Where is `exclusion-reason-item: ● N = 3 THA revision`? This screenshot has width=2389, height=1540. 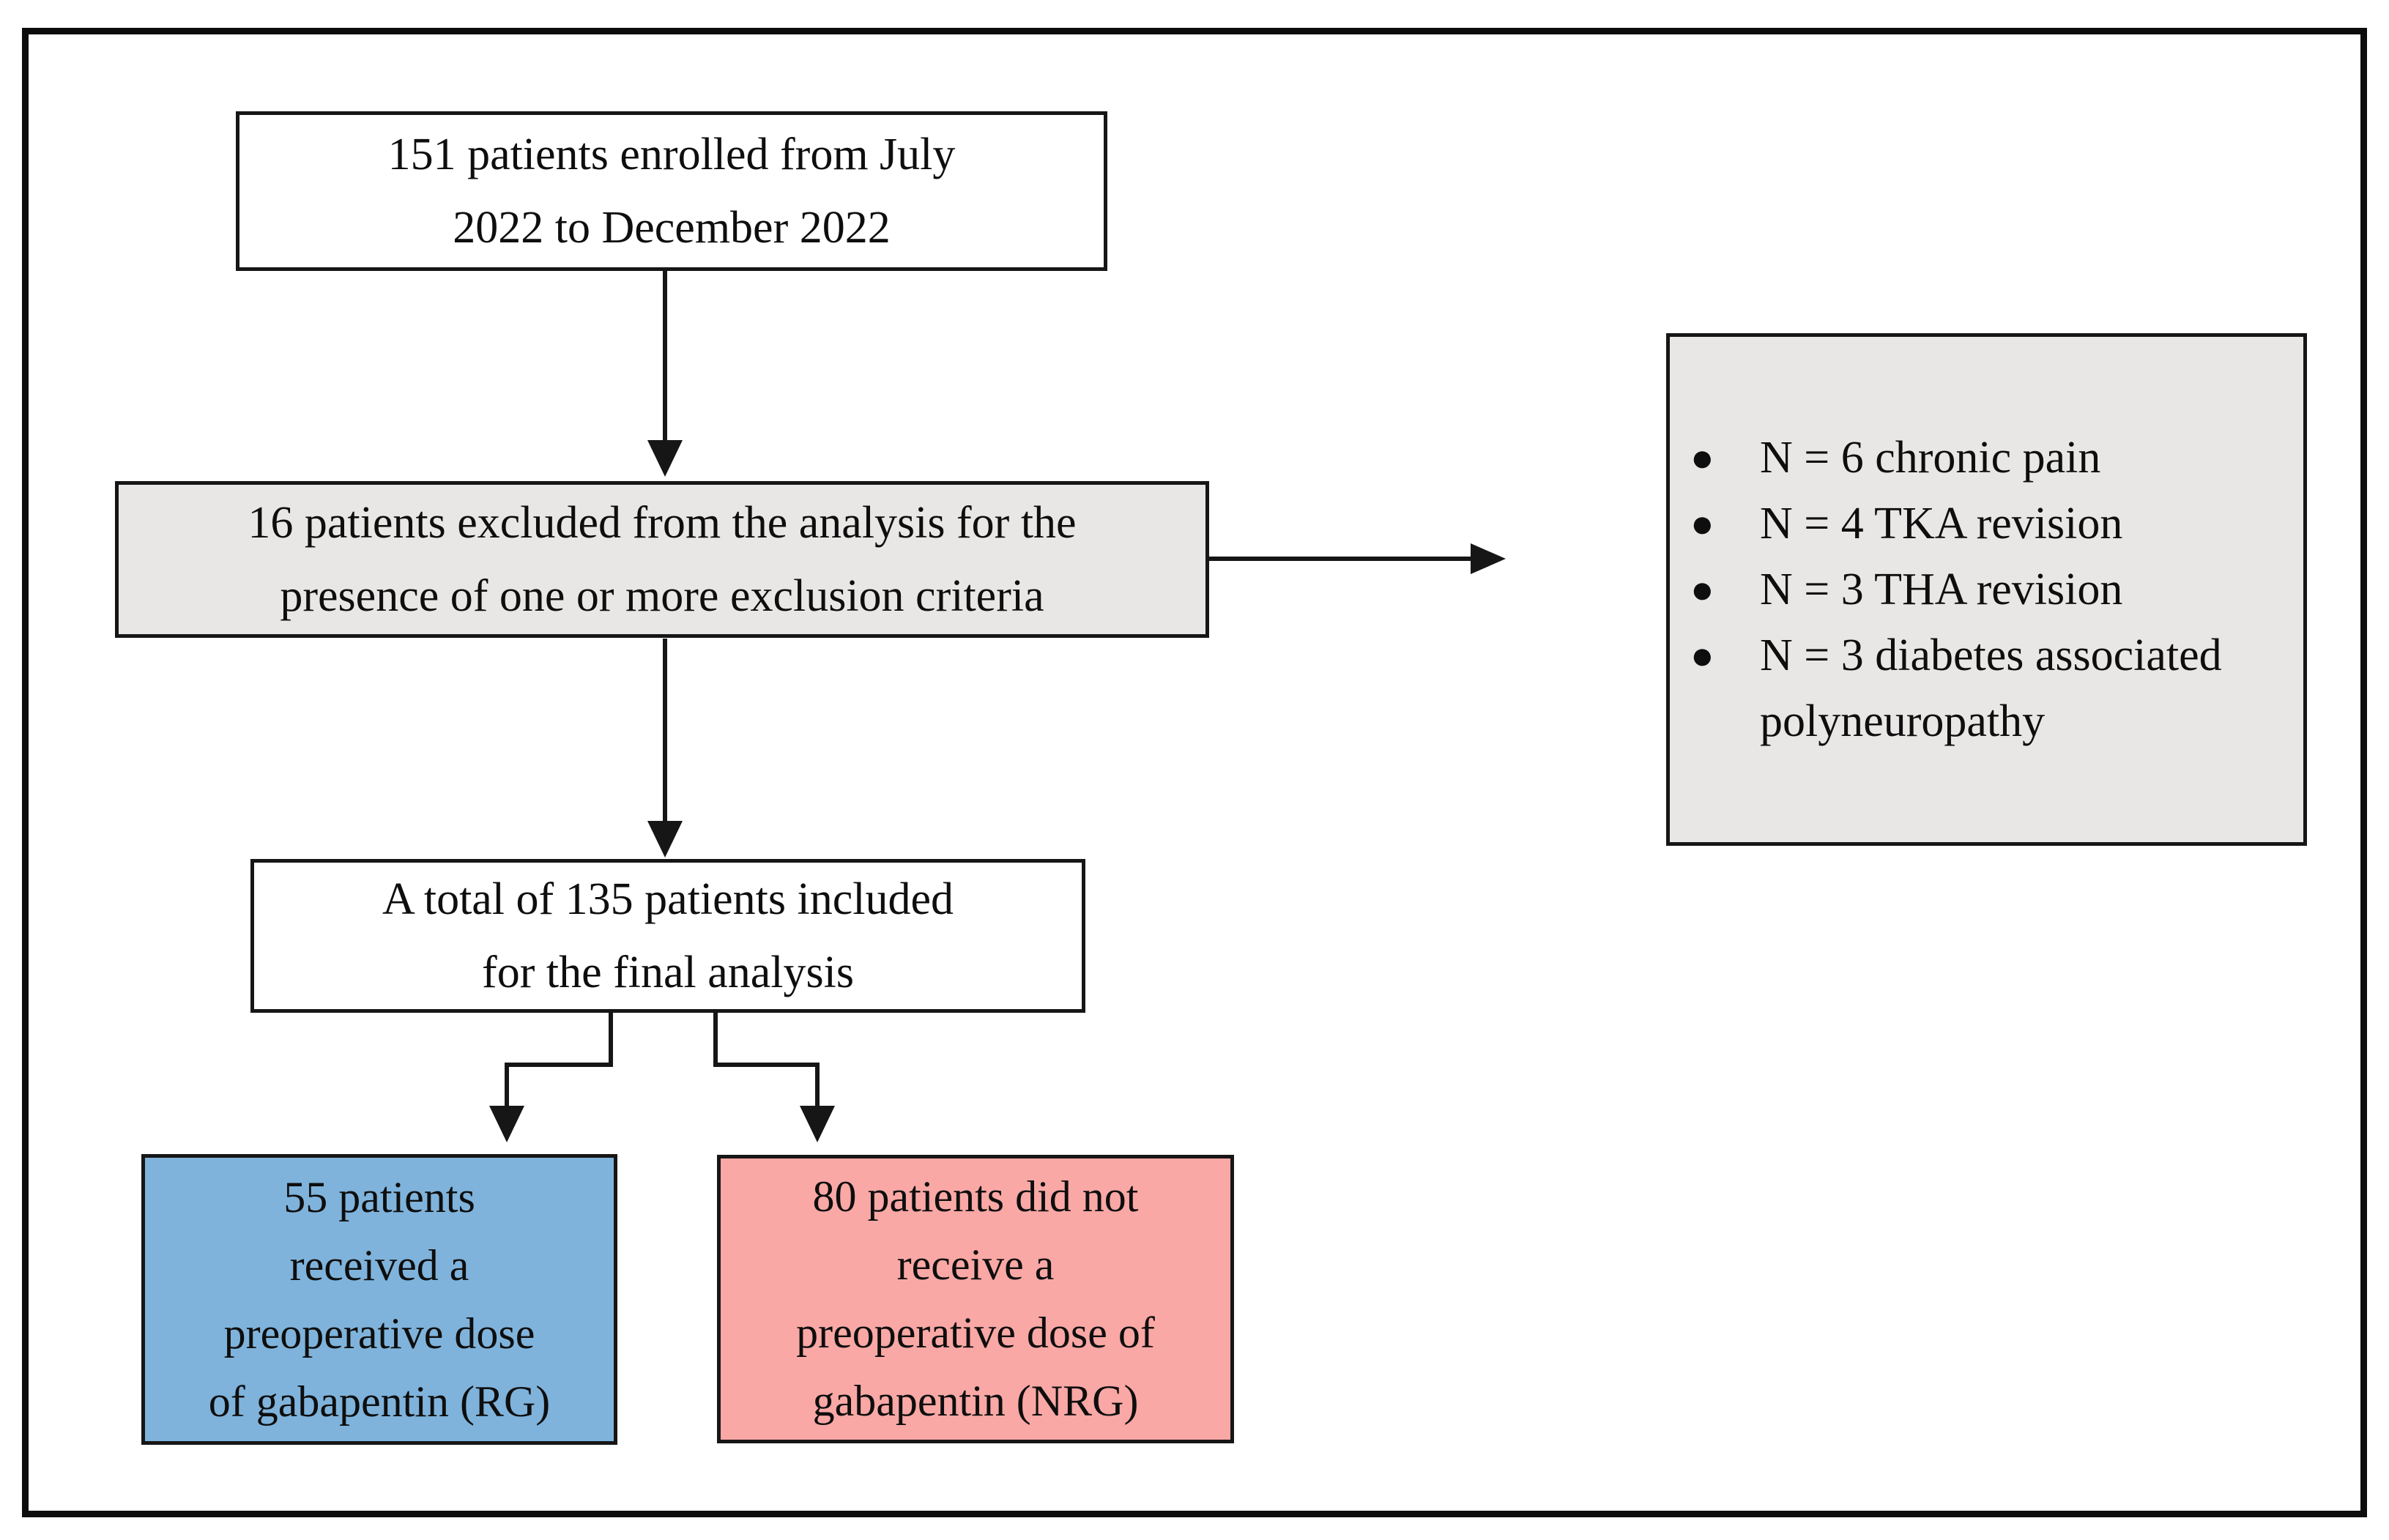
exclusion-reason-item: ● N = 3 THA revision is located at coordinates (1985, 589).